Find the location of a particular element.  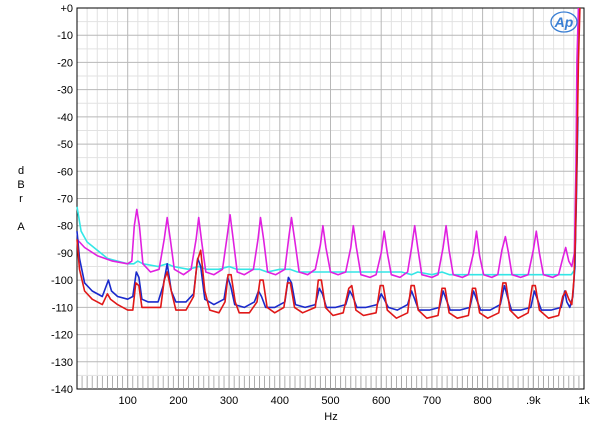

x-tick-labels: 100 200 300 400 500 600 700 800 .9k 1k is located at coordinates (355, 401).